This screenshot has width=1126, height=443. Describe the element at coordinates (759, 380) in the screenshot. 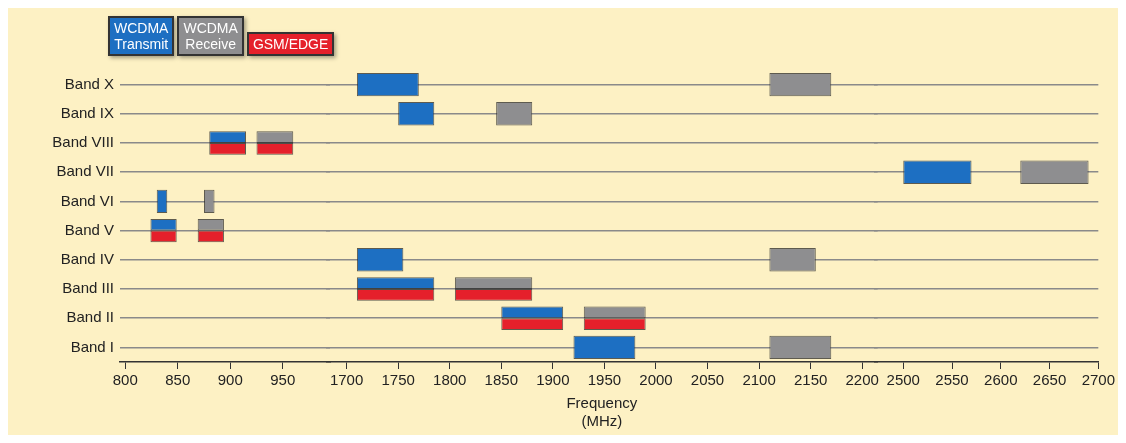

I see `x-tick-label: 2100` at that location.